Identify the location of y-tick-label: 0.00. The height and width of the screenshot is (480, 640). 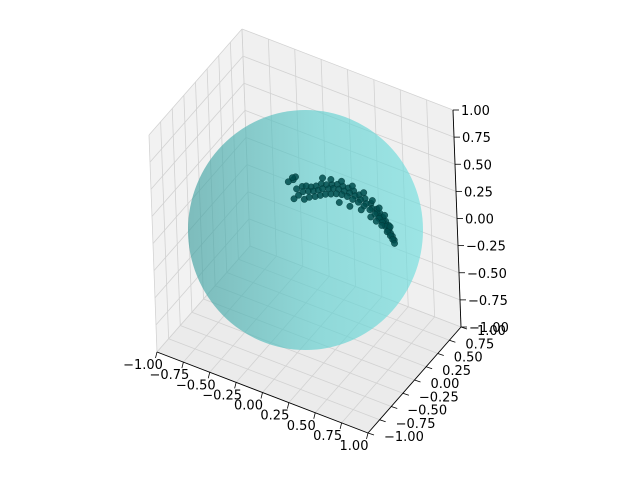
(445, 384).